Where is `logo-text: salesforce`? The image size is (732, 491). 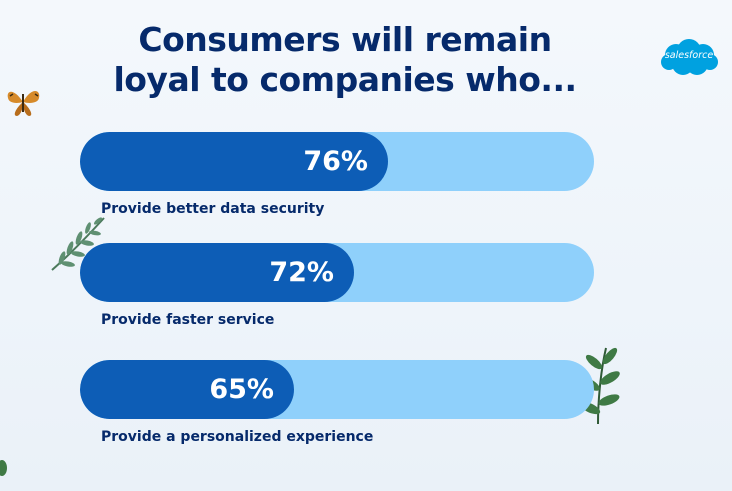
logo-text: salesforce is located at coordinates (689, 55).